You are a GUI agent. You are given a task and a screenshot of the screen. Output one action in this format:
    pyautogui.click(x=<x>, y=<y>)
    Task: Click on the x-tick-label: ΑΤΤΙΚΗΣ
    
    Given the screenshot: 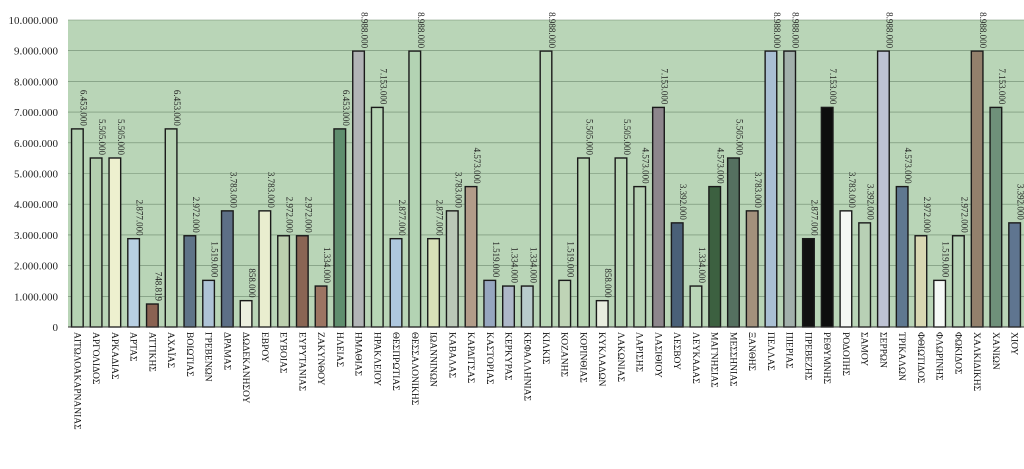 What is the action you would take?
    pyautogui.click(x=151, y=352)
    